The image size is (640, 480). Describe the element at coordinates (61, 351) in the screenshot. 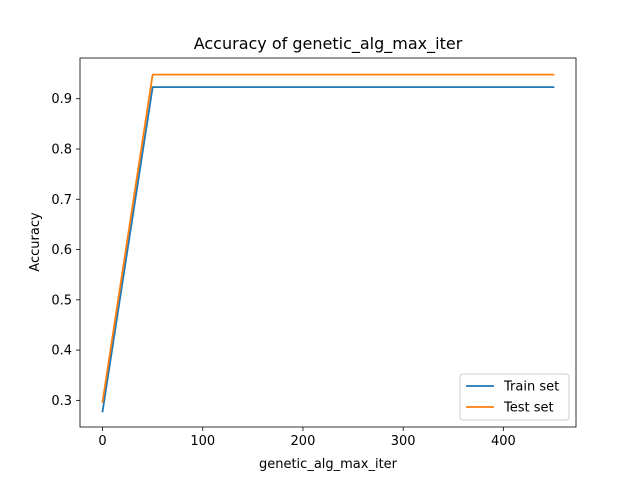

I see `y-tick-label: 0.4` at that location.